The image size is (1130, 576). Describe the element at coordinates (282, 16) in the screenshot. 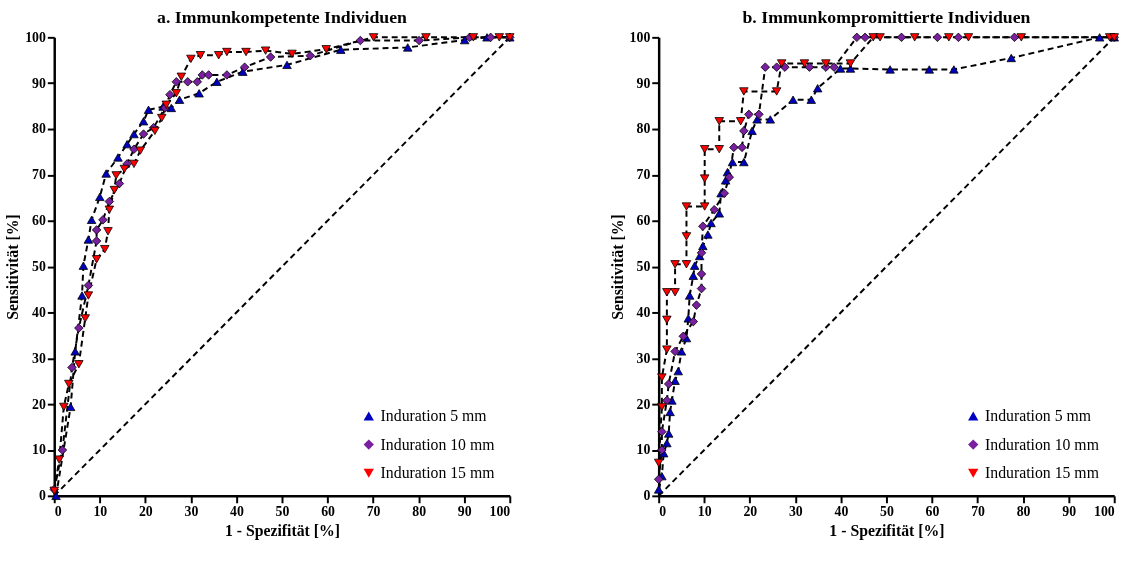

I see `chart-title: a. Immunkompetente Individuen` at that location.